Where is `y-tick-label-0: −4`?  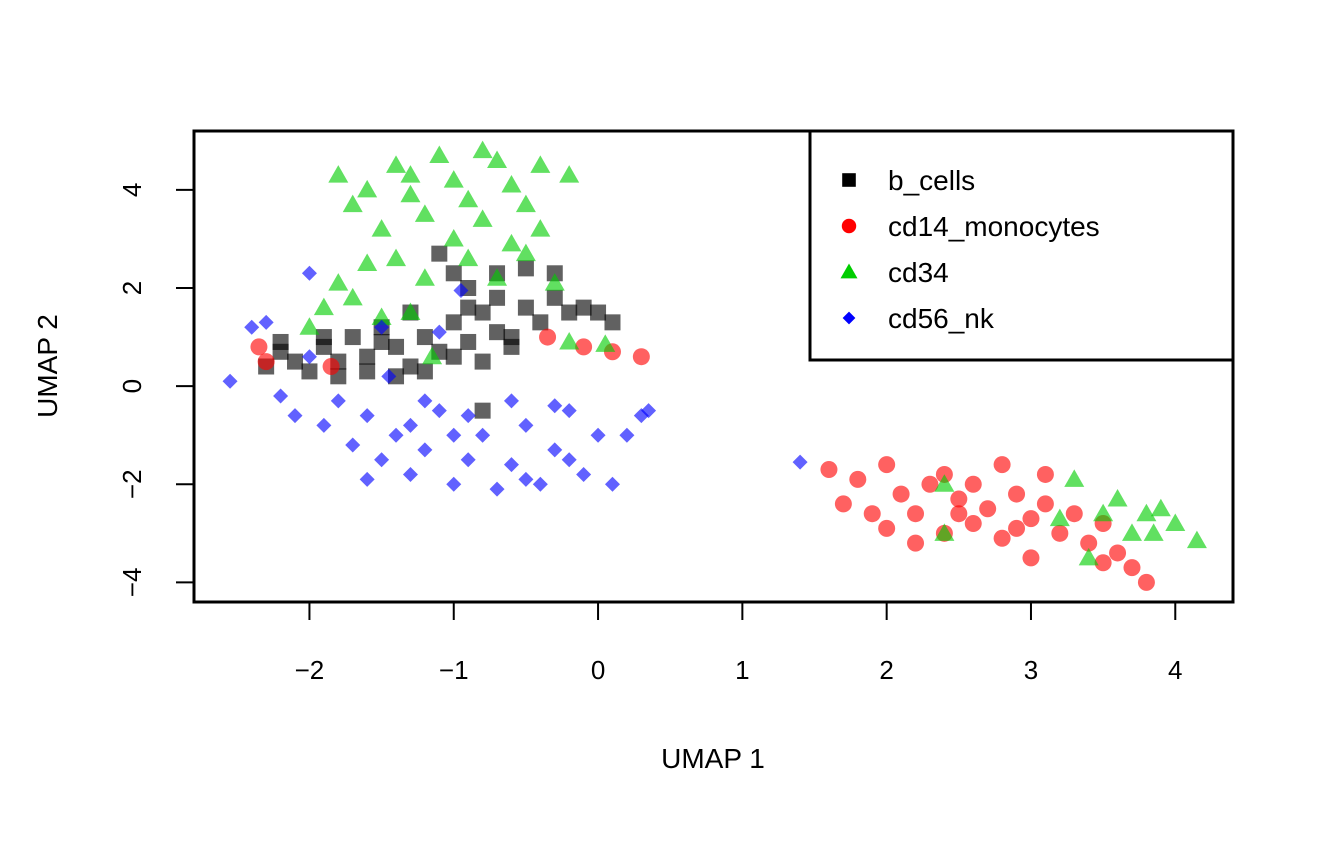
y-tick-label-0: −4 is located at coordinates (132, 583).